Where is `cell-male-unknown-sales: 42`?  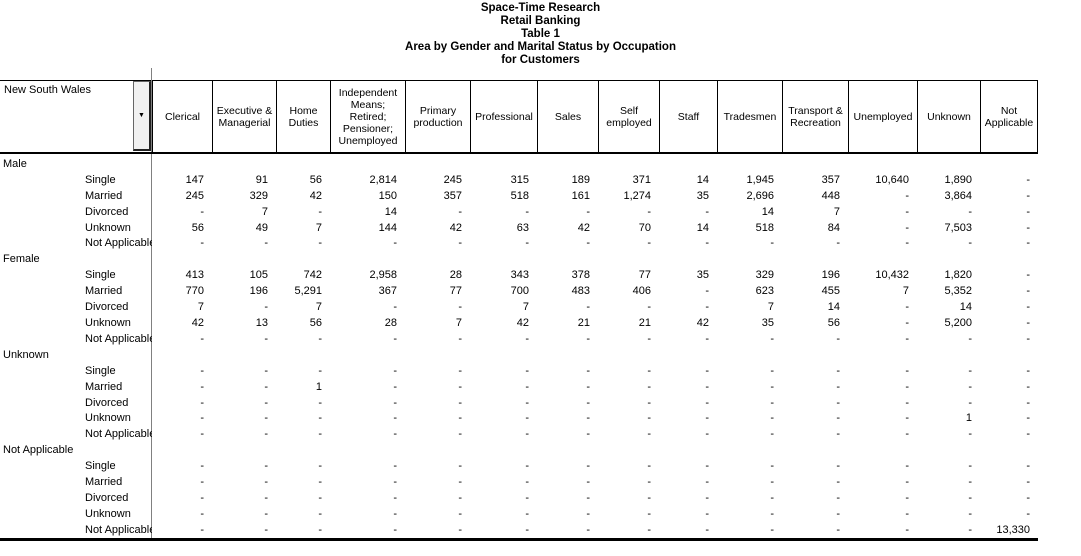
cell-male-unknown-sales: 42 is located at coordinates (583, 227).